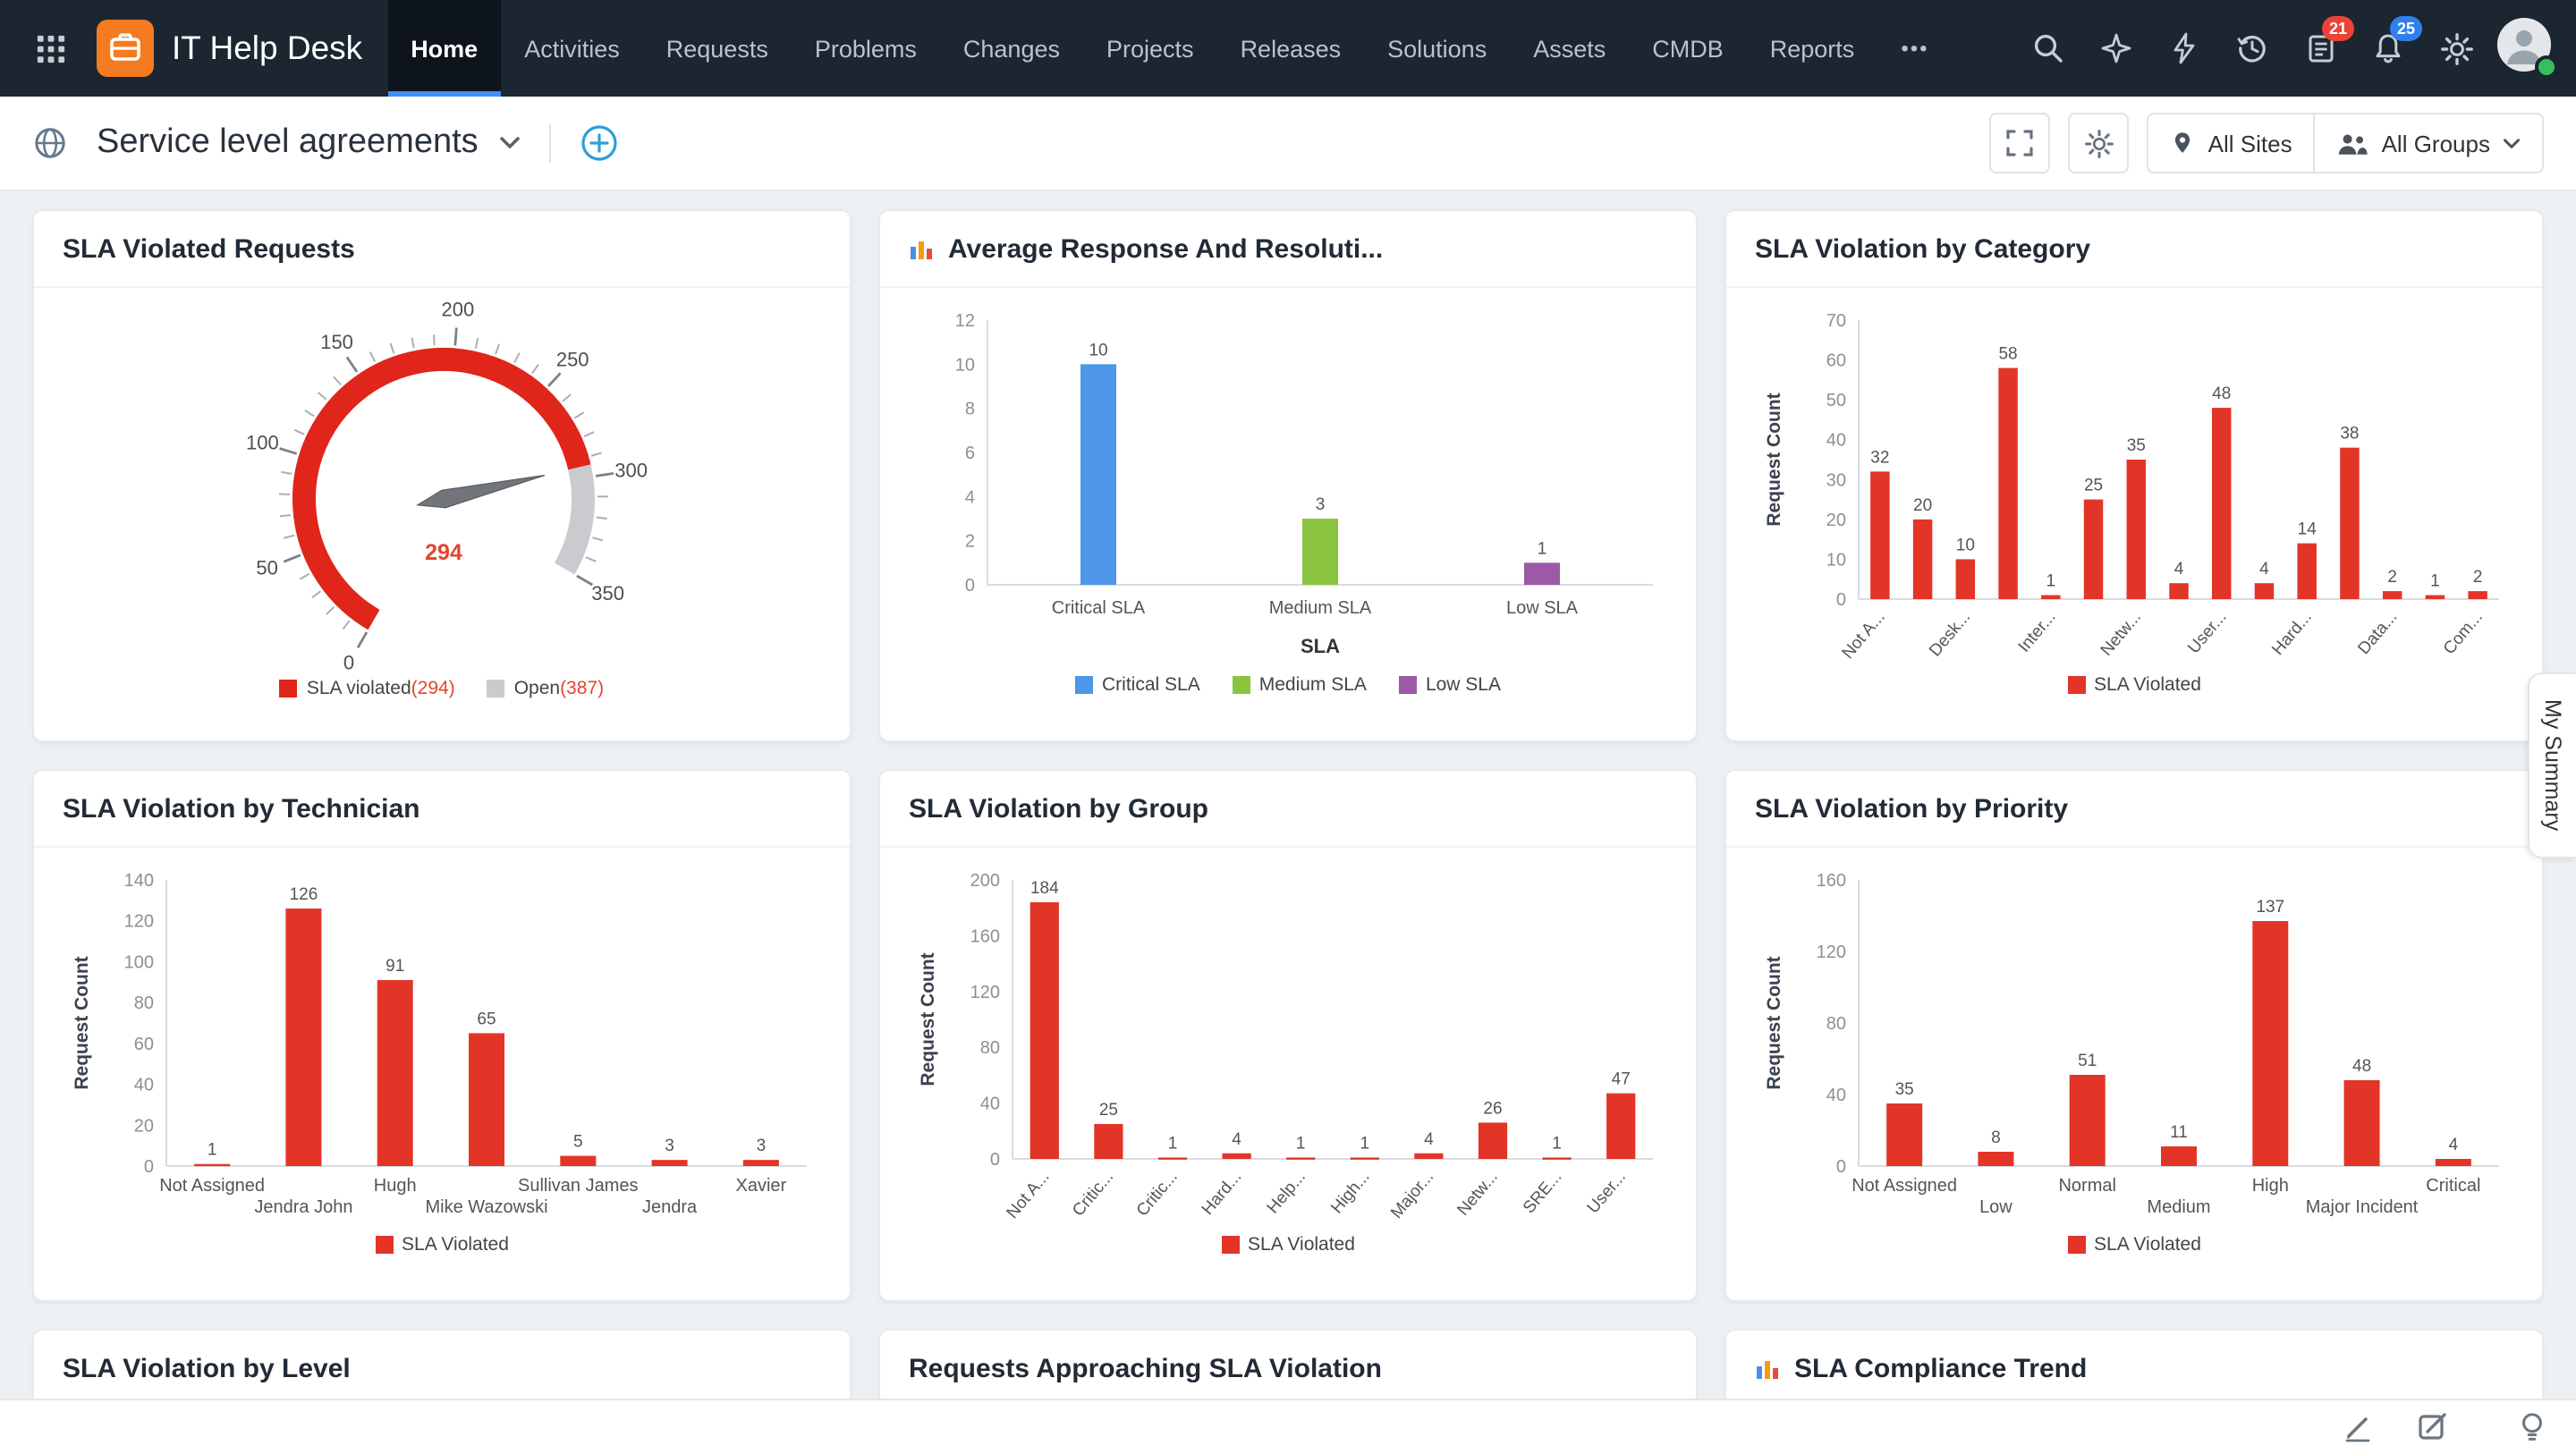 The height and width of the screenshot is (1454, 2576). What do you see at coordinates (965, 365) in the screenshot?
I see `svg-text: 10` at bounding box center [965, 365].